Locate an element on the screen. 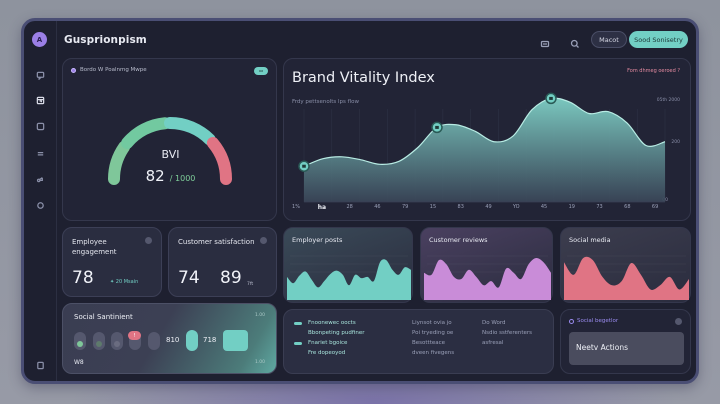 The image size is (720, 404). kpi-title: Customer satisfaction is located at coordinates (216, 242).